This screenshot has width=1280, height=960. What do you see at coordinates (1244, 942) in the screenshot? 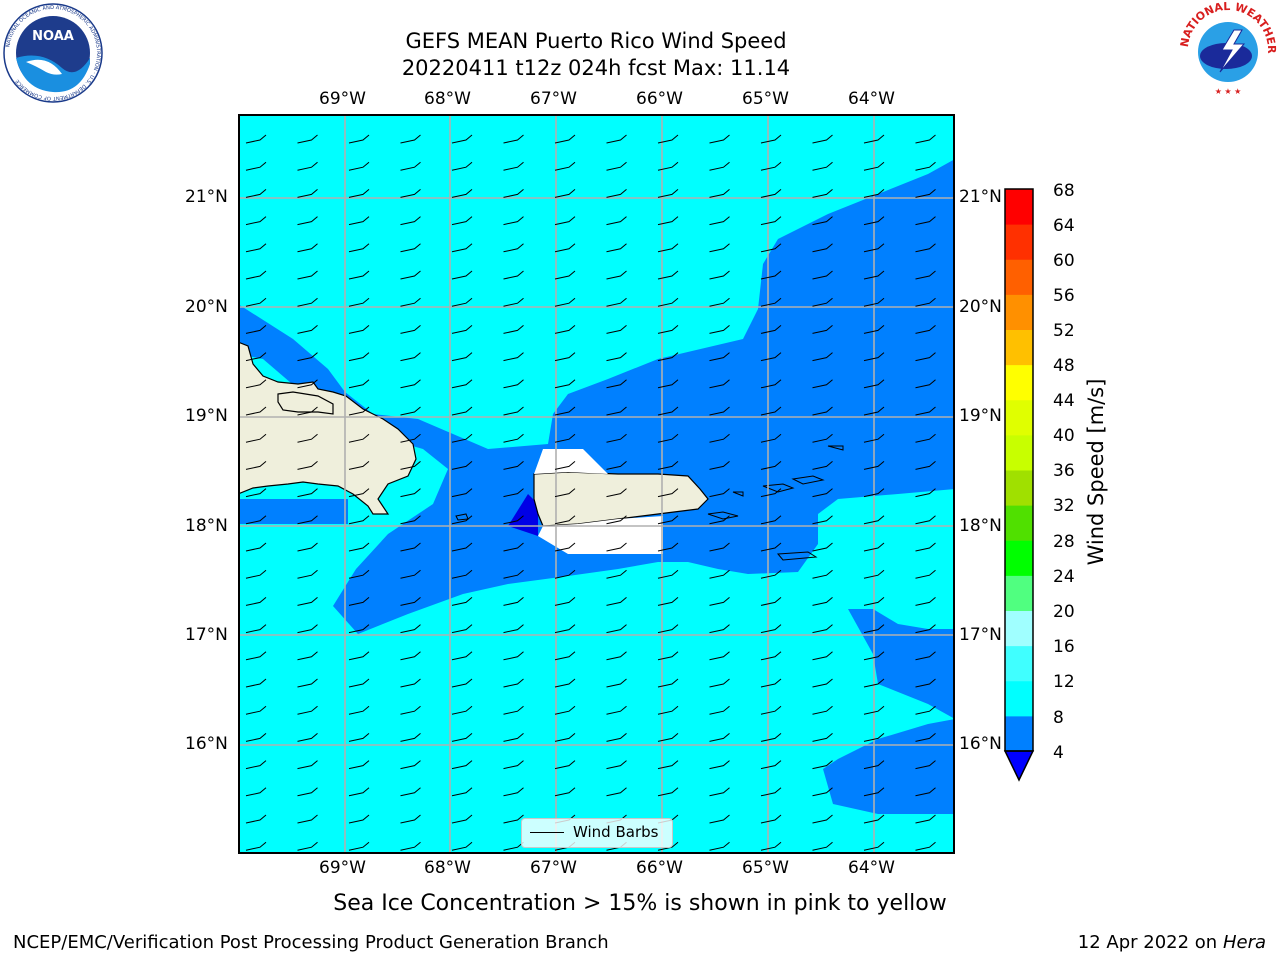
I see `footer-host: Hera` at bounding box center [1244, 942].